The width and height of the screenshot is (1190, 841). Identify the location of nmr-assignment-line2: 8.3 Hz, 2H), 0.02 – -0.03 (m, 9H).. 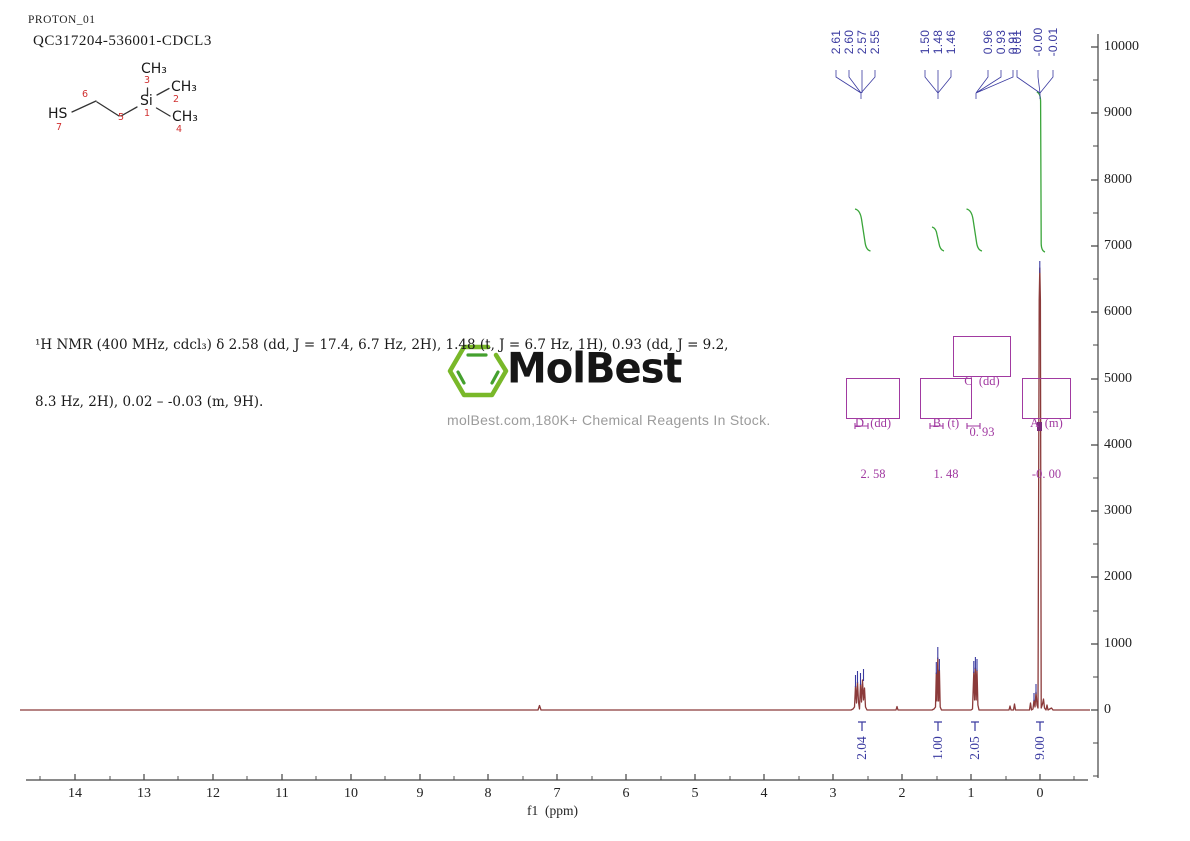
(149, 402).